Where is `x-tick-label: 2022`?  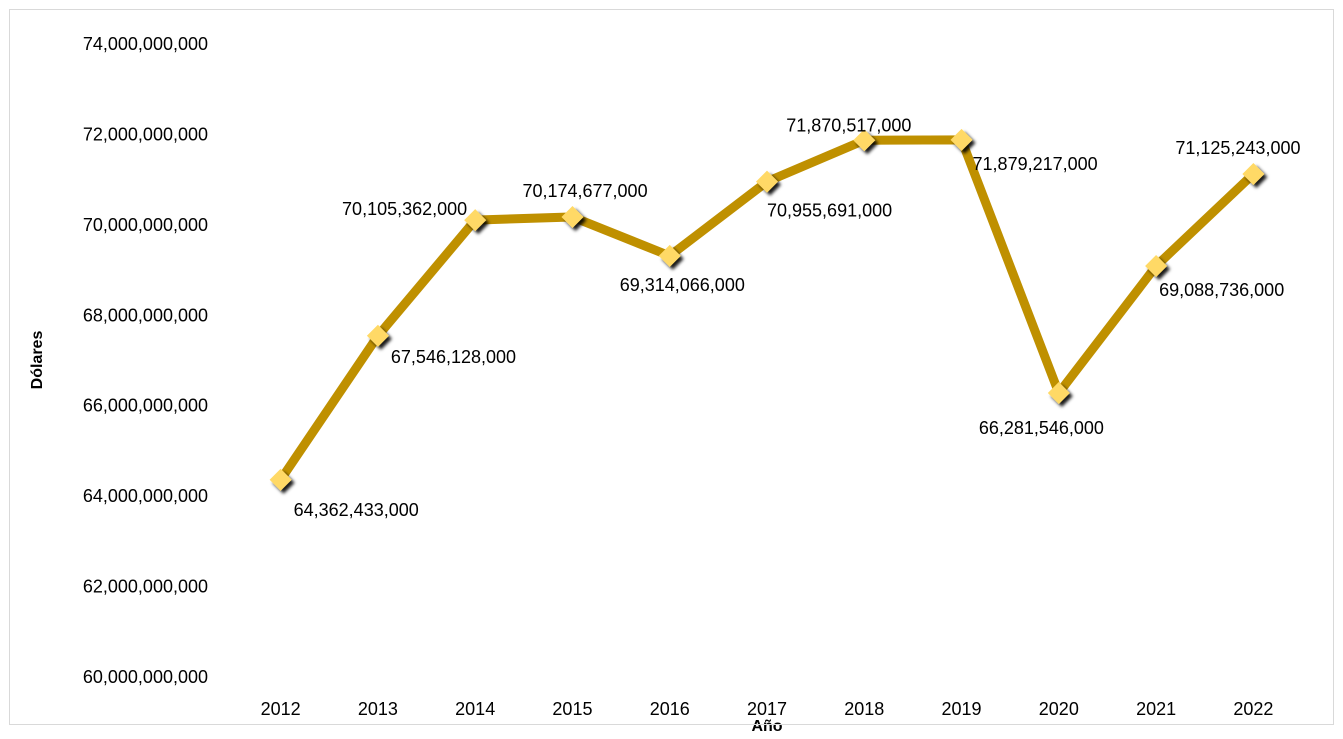
x-tick-label: 2022 is located at coordinates (1253, 709).